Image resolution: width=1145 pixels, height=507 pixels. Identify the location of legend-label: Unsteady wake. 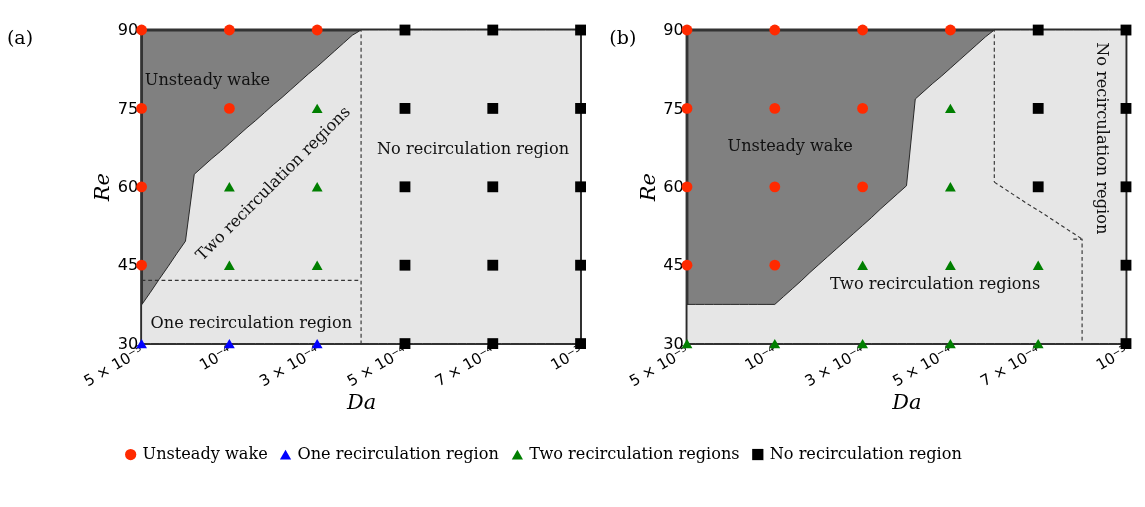
(205, 454).